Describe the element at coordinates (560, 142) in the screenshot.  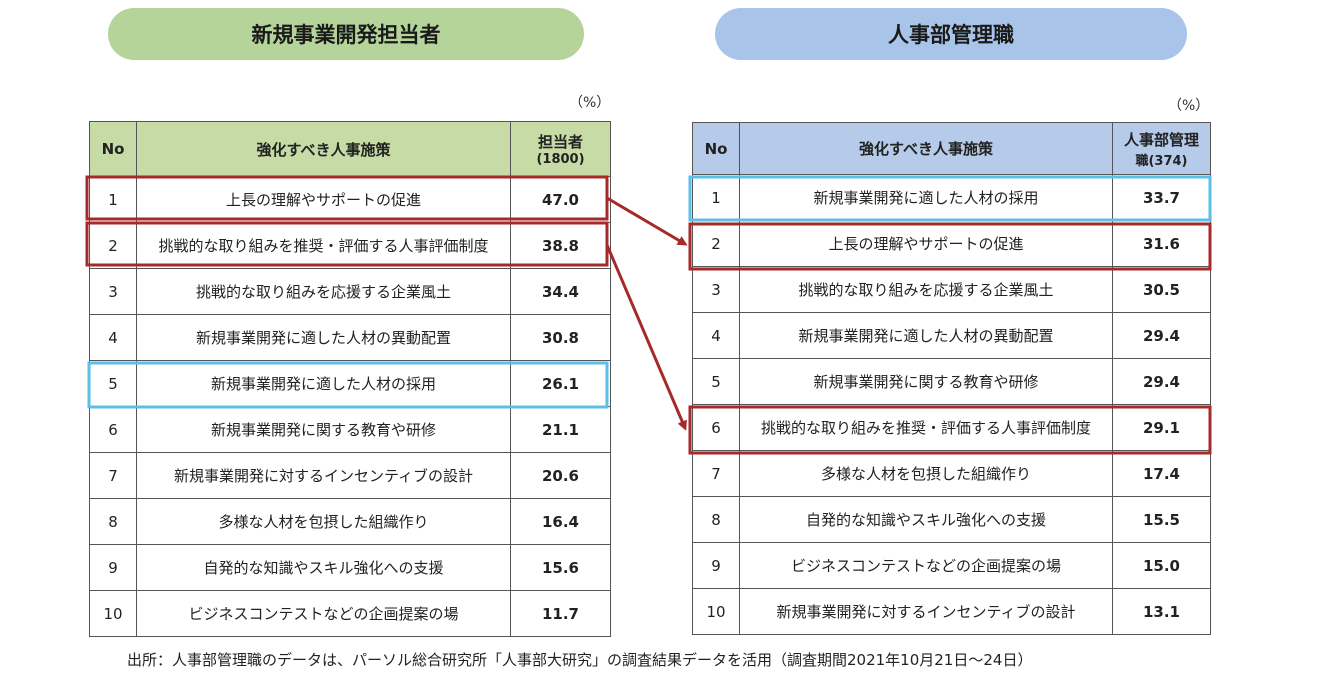
I see `header-respondent-line1: 担当者` at that location.